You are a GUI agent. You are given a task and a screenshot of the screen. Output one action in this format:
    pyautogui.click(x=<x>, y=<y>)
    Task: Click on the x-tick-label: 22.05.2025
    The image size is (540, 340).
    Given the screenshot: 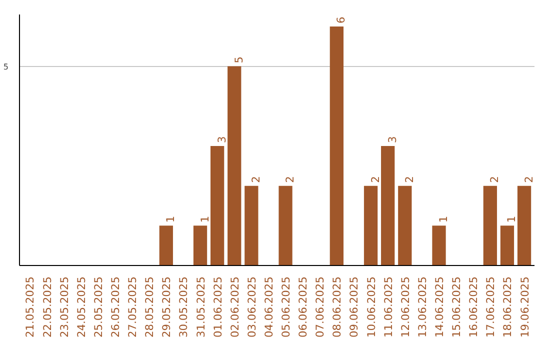 What is the action you would take?
    pyautogui.click(x=47, y=307)
    